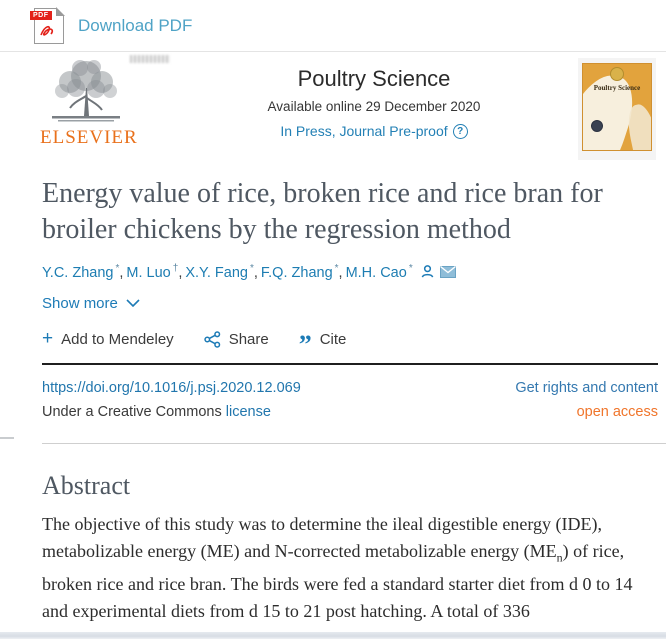  I want to click on question-mark-icon: ?, so click(460, 131).